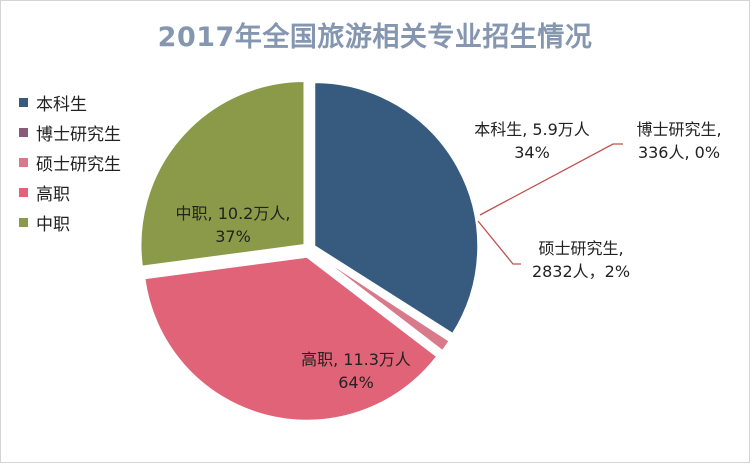  What do you see at coordinates (61, 104) in the screenshot?
I see `legend-label-bachelor: 本科生` at bounding box center [61, 104].